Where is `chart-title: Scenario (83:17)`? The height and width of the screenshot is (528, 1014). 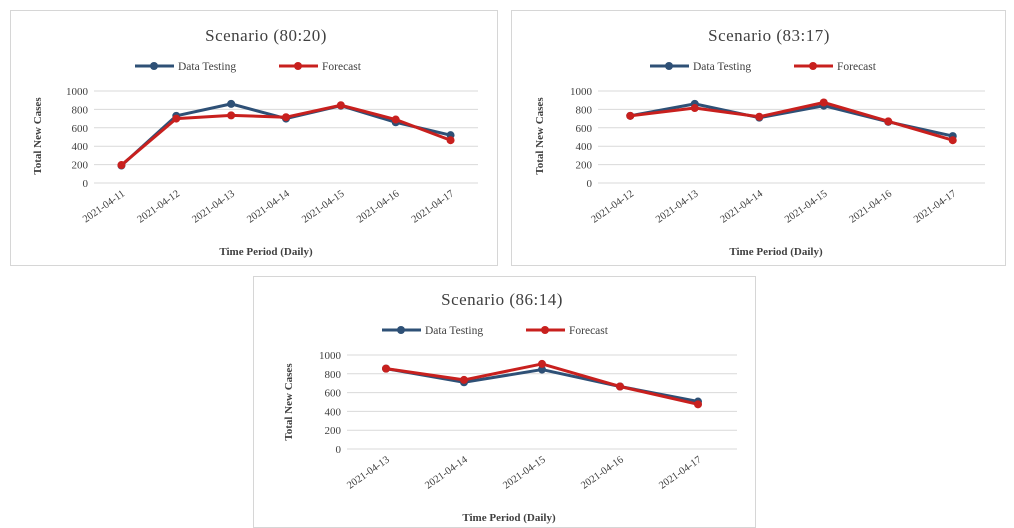
chart-title: Scenario (83:17) is located at coordinates (769, 35).